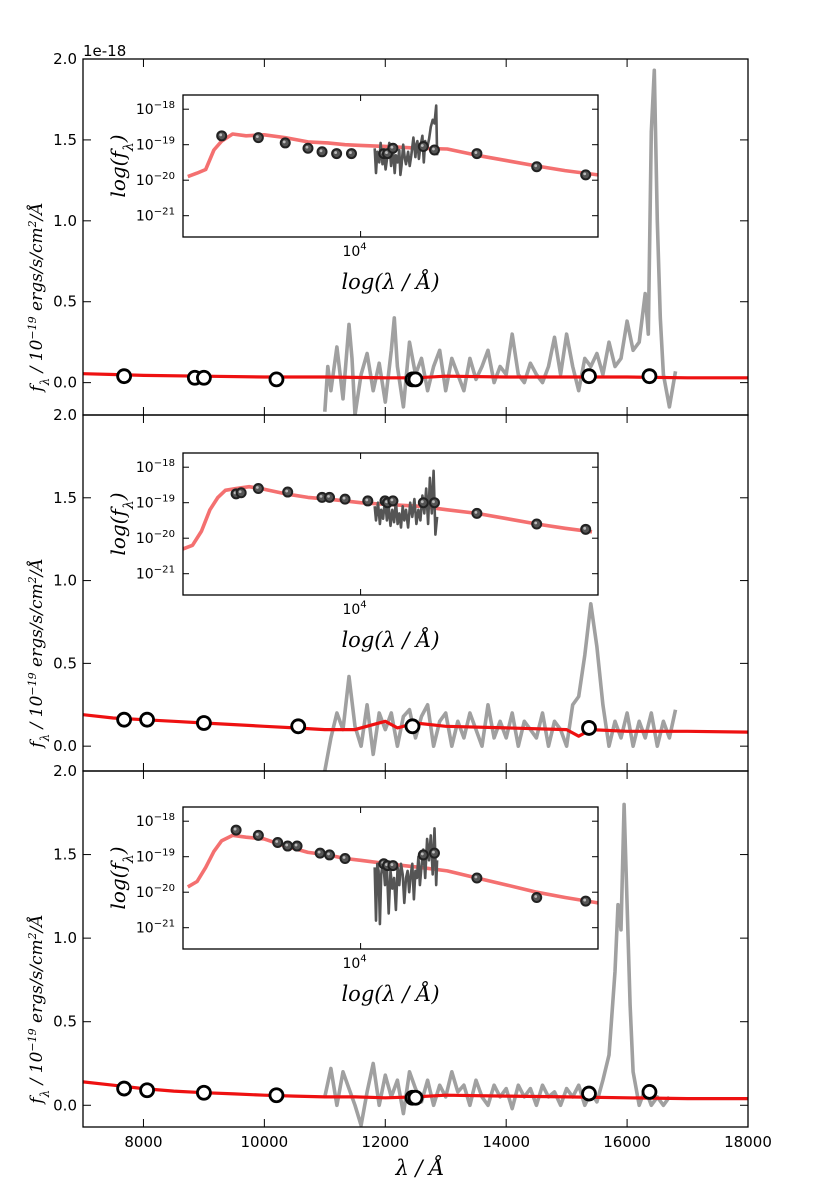 This screenshot has height=1186, width=830. What do you see at coordinates (65, 140) in the screenshot?
I see `y-tick-label: 1.5` at bounding box center [65, 140].